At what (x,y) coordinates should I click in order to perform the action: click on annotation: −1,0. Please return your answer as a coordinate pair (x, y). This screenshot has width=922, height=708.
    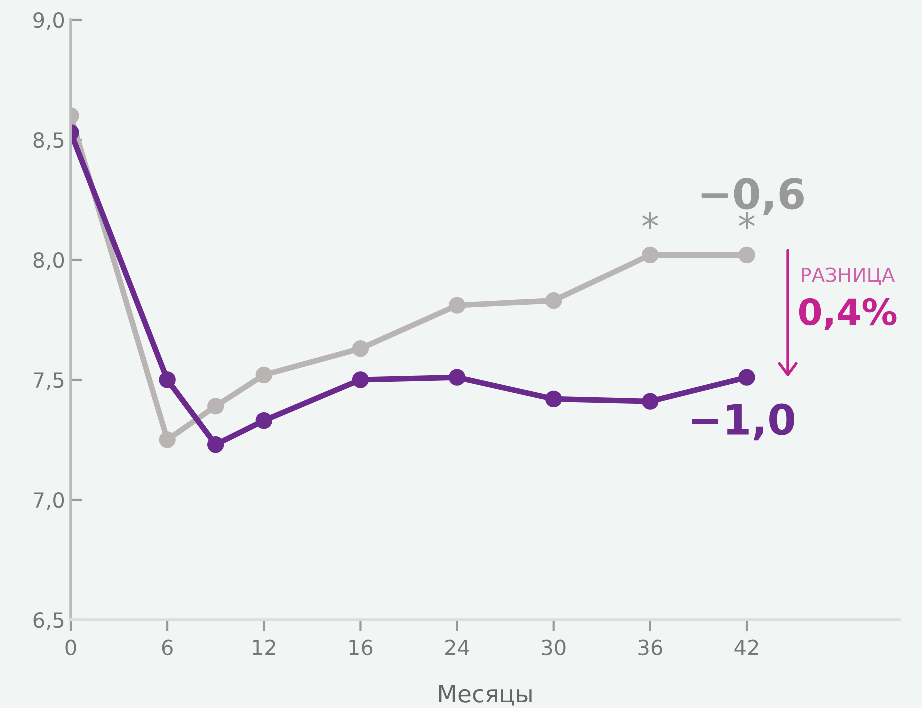
    Looking at the image, I should click on (743, 422).